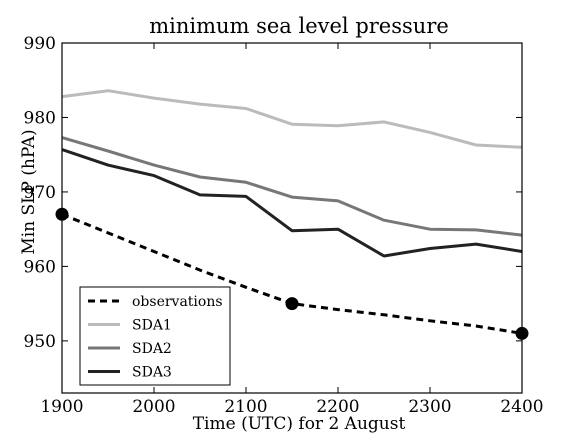 Image resolution: width=581 pixels, height=436 pixels. What do you see at coordinates (521, 407) in the screenshot?
I see `x-tick-label: 2400` at bounding box center [521, 407].